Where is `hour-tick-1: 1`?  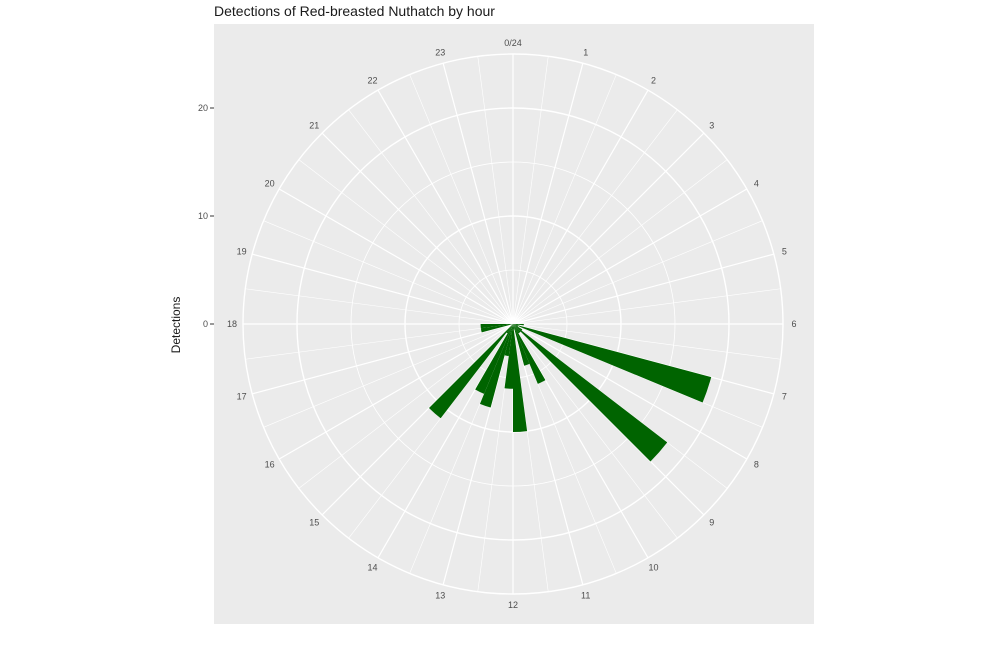 hour-tick-1: 1 is located at coordinates (585, 53).